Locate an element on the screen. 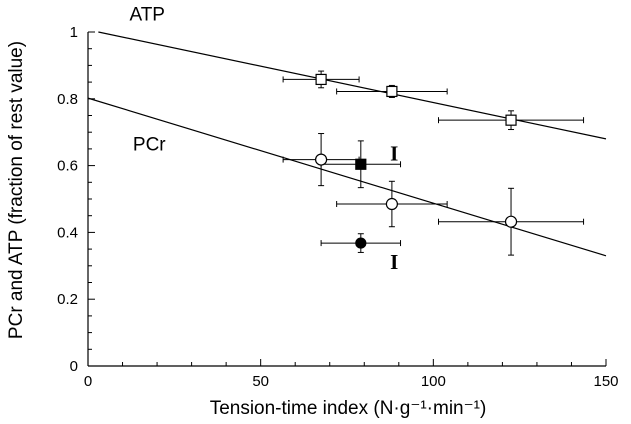  x-tick-label: 50 is located at coordinates (260, 381).